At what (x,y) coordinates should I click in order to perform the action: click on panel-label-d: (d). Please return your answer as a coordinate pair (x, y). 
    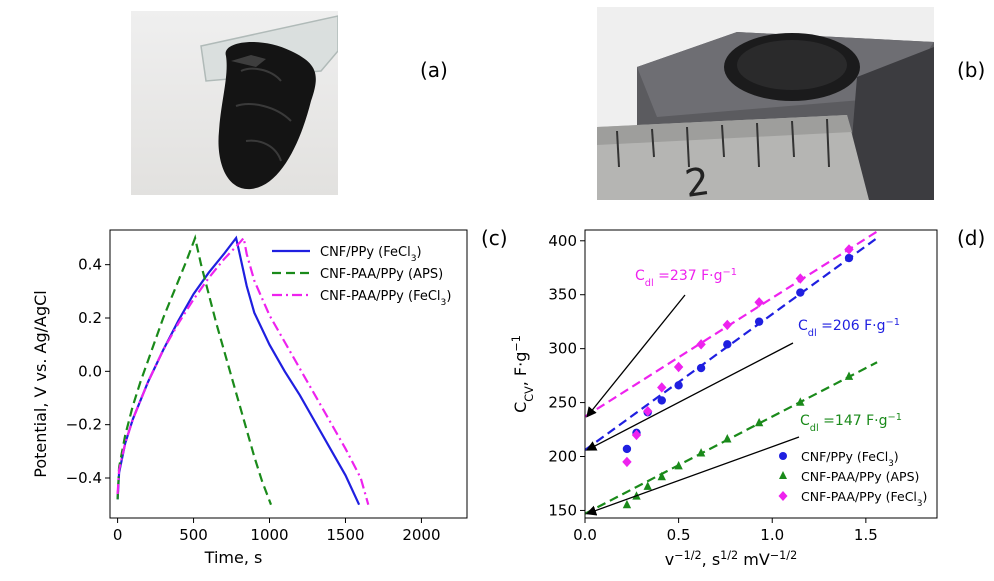
    Looking at the image, I should click on (971, 238).